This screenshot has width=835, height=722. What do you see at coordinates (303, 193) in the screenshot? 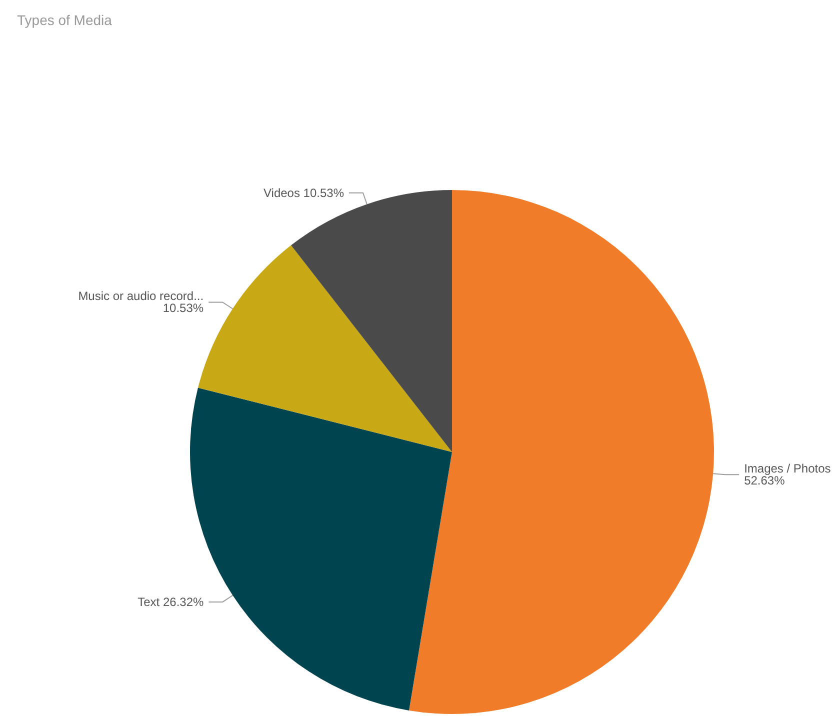
I see `slice-label: Videos 10.53%` at bounding box center [303, 193].